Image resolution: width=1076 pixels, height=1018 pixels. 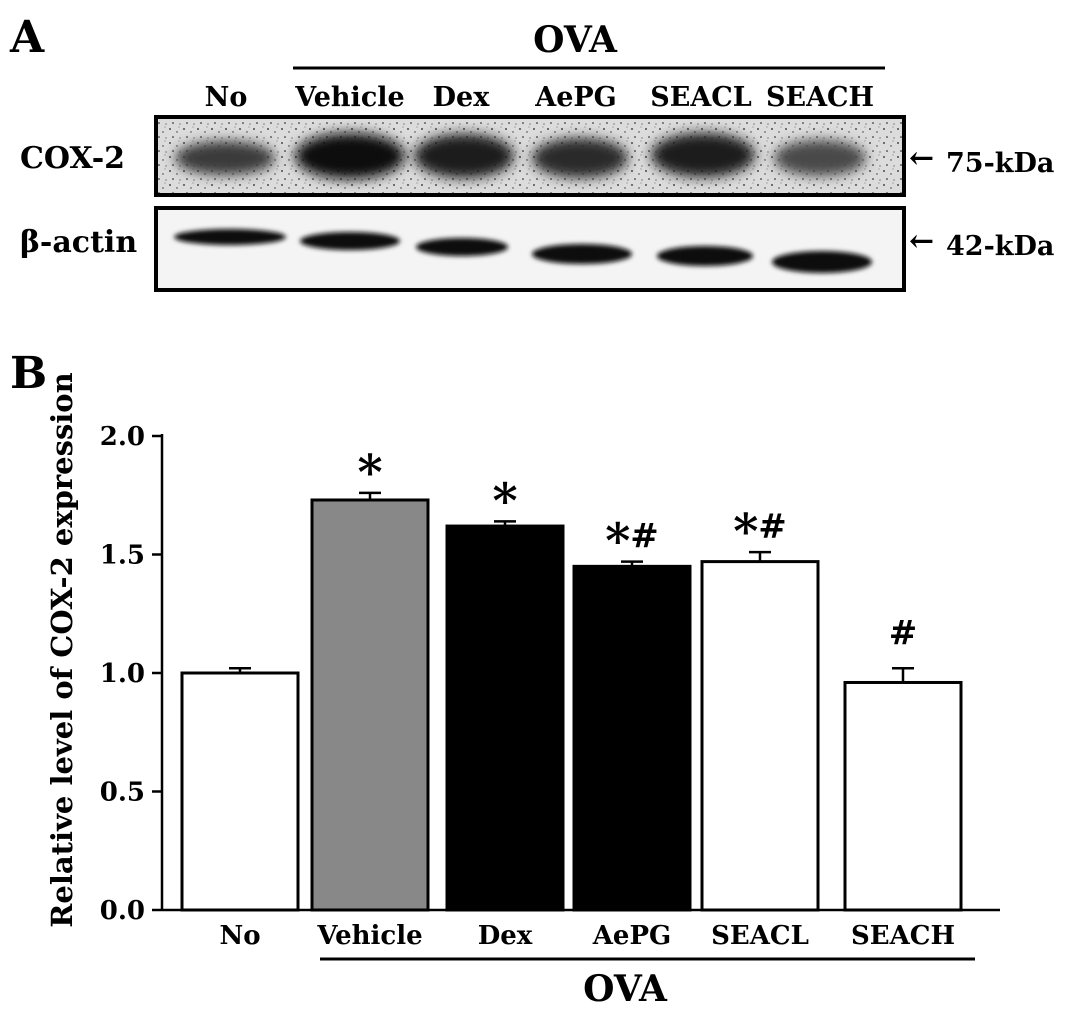 What do you see at coordinates (575, 97) in the screenshot?
I see `lane-label-aepg: AePG` at bounding box center [575, 97].